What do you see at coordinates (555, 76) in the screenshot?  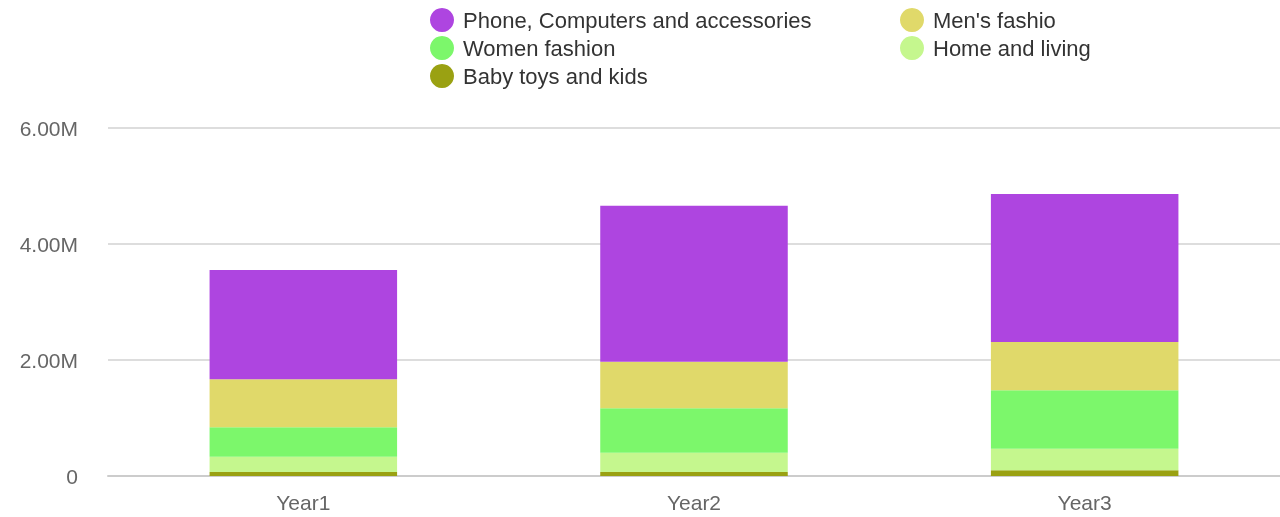 I see `legend-label: Baby toys and kids` at bounding box center [555, 76].